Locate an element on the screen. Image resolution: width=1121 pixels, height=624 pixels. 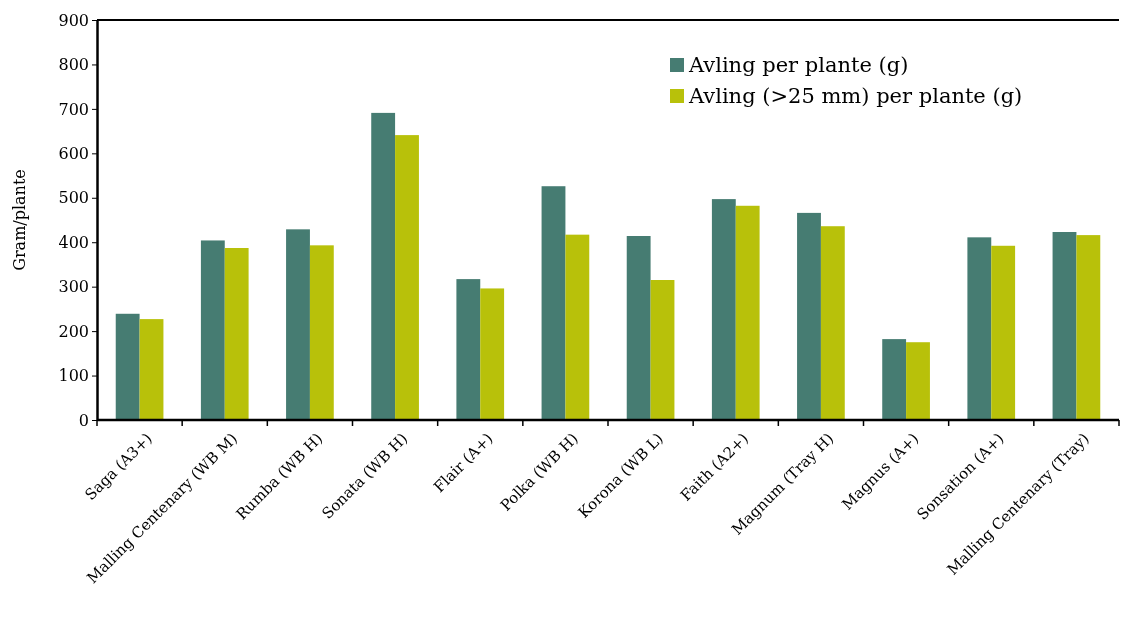
legend-label: Avling per plante (g) is located at coordinates (798, 65).